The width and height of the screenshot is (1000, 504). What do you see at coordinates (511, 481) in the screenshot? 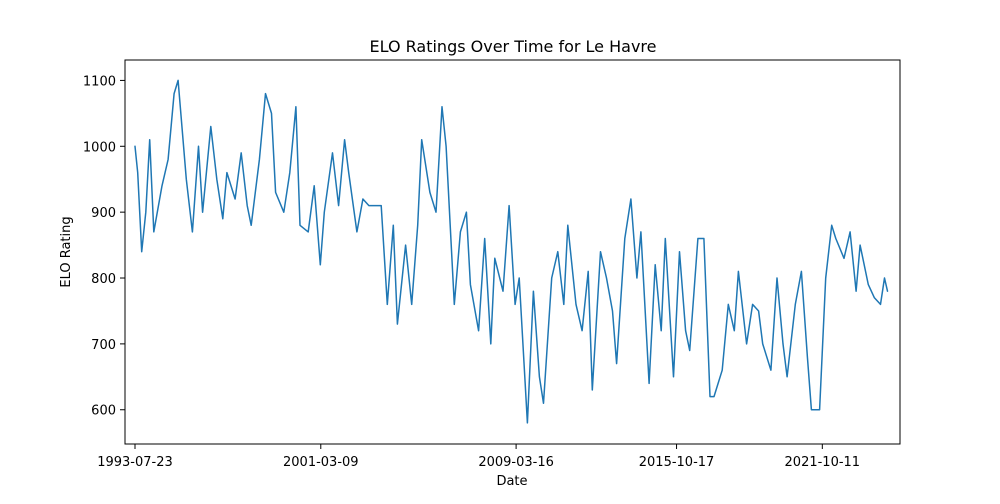
I see `x-axis-label: Date` at bounding box center [511, 481].